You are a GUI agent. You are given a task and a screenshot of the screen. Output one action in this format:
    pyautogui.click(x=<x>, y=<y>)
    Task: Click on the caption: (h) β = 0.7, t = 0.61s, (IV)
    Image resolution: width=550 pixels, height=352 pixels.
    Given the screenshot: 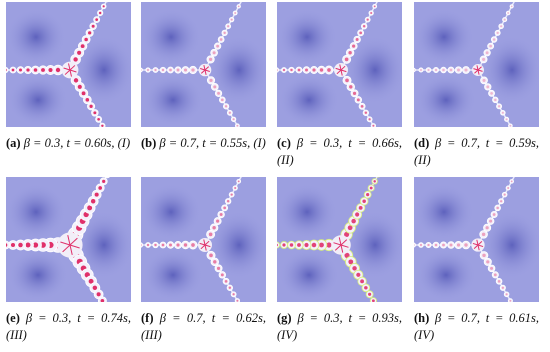 What is the action you would take?
    pyautogui.click(x=476, y=327)
    